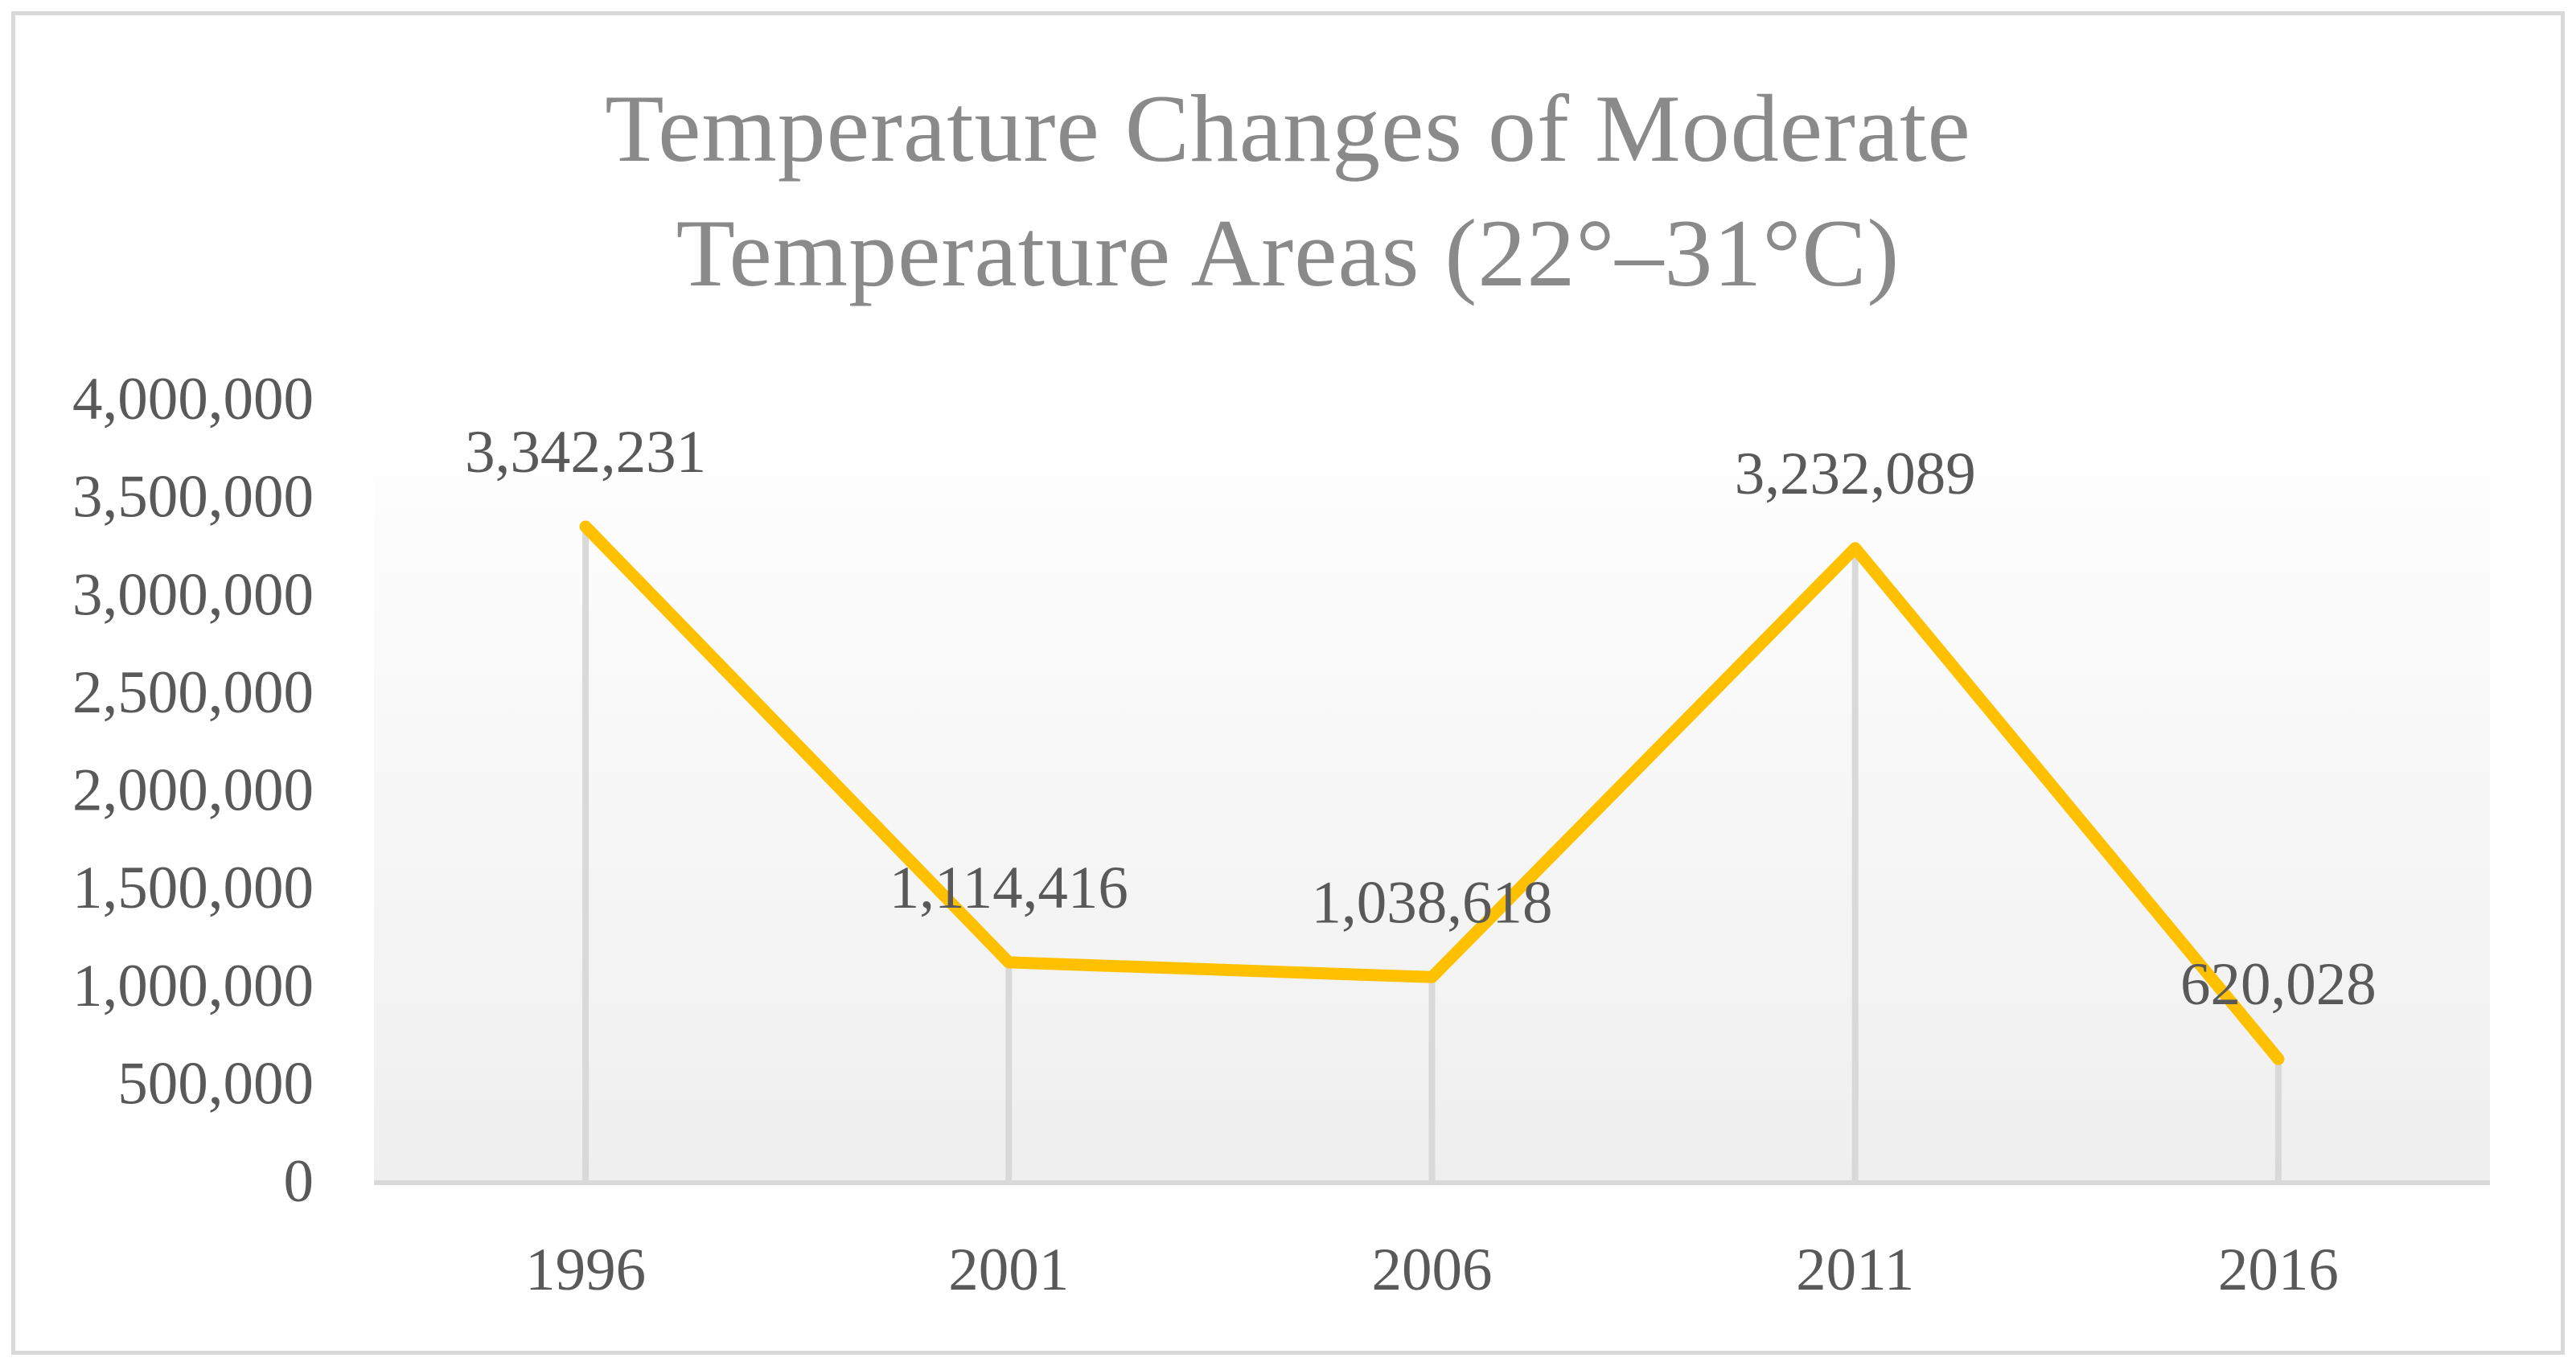 The height and width of the screenshot is (1366, 2576). What do you see at coordinates (585, 452) in the screenshot?
I see `data-label: 3,342,231` at bounding box center [585, 452].